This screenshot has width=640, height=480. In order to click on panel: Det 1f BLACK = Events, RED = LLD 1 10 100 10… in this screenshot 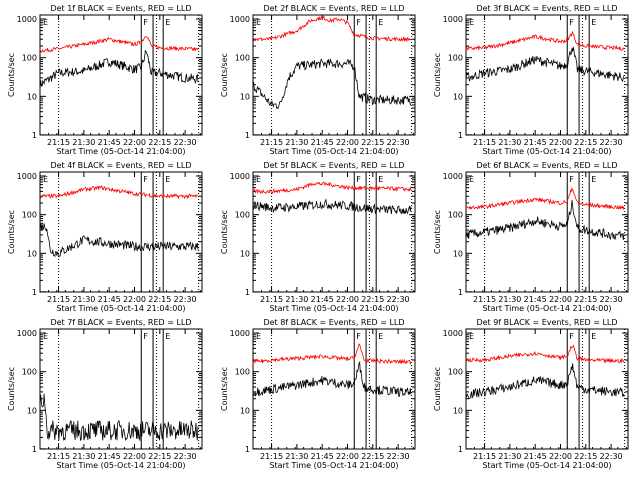, I will do `click(105, 80)`.